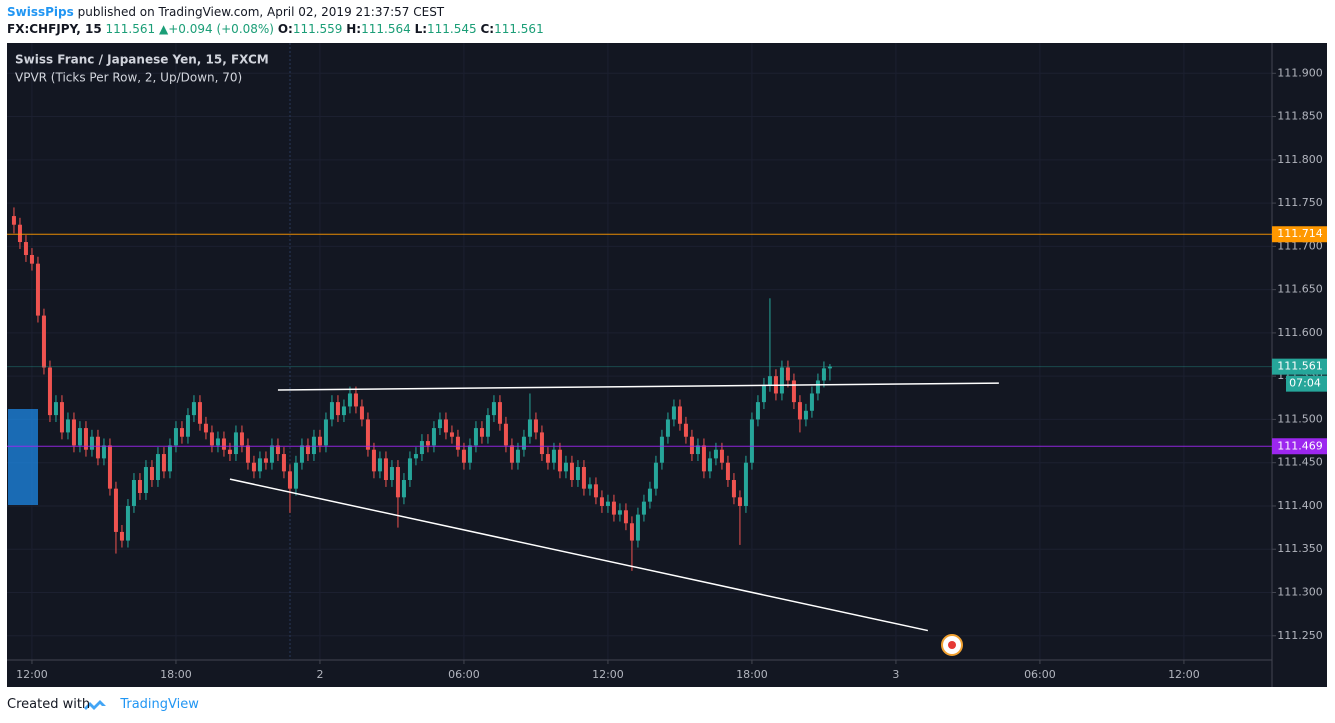 This screenshot has height=723, width=1335. What do you see at coordinates (452, 29) in the screenshot?
I see `l: 111.545` at bounding box center [452, 29].